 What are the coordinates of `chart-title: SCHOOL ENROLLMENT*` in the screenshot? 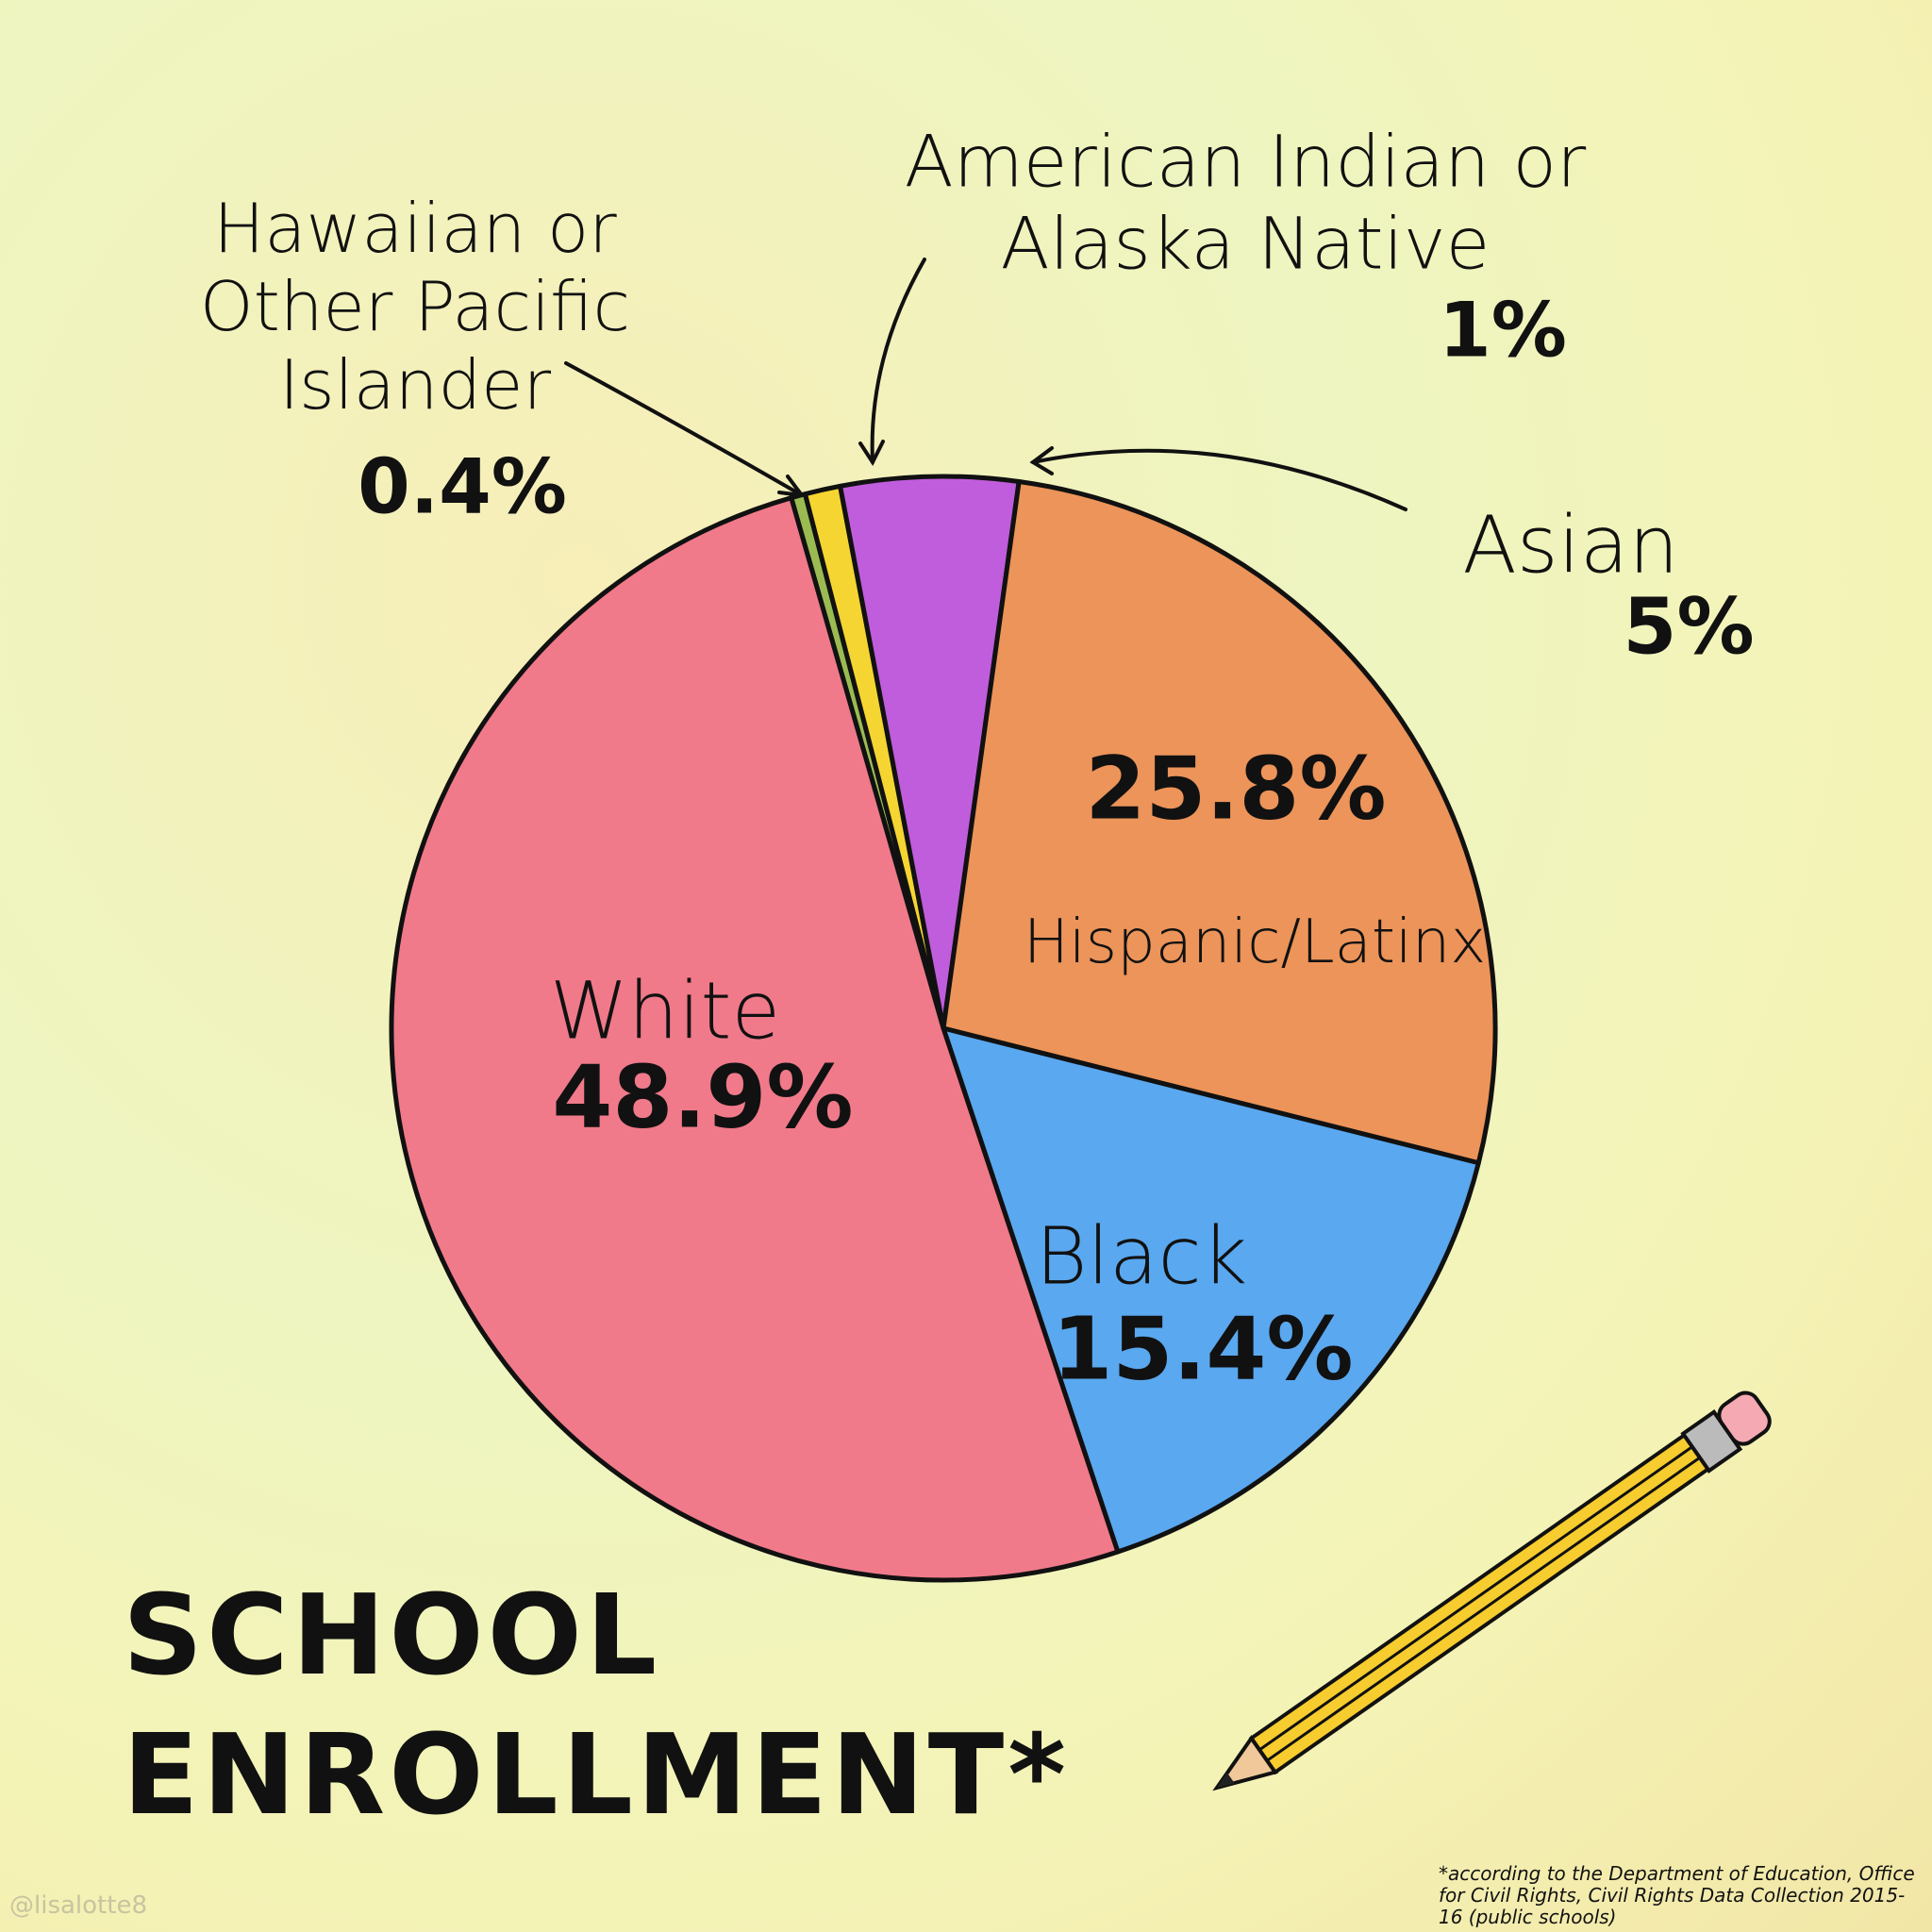 It's located at (596, 1705).